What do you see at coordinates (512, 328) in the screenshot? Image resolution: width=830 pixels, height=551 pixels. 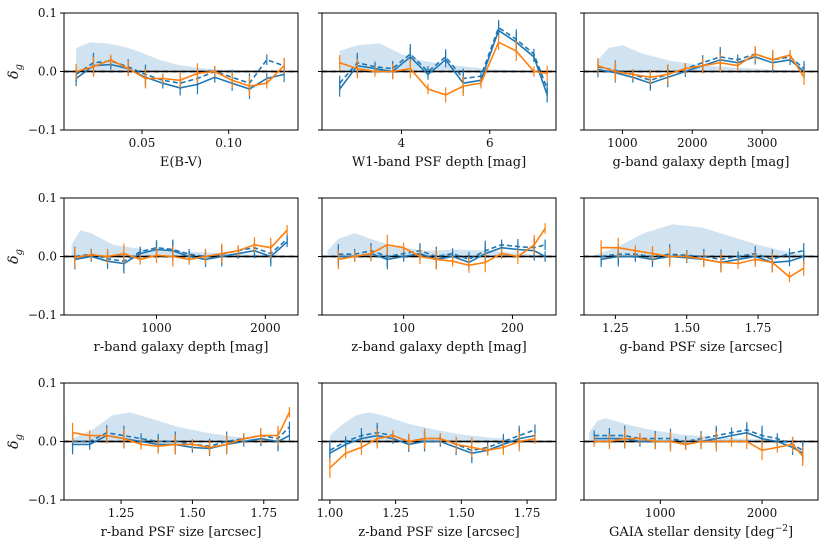 I see `x-tick-label: 200` at bounding box center [512, 328].